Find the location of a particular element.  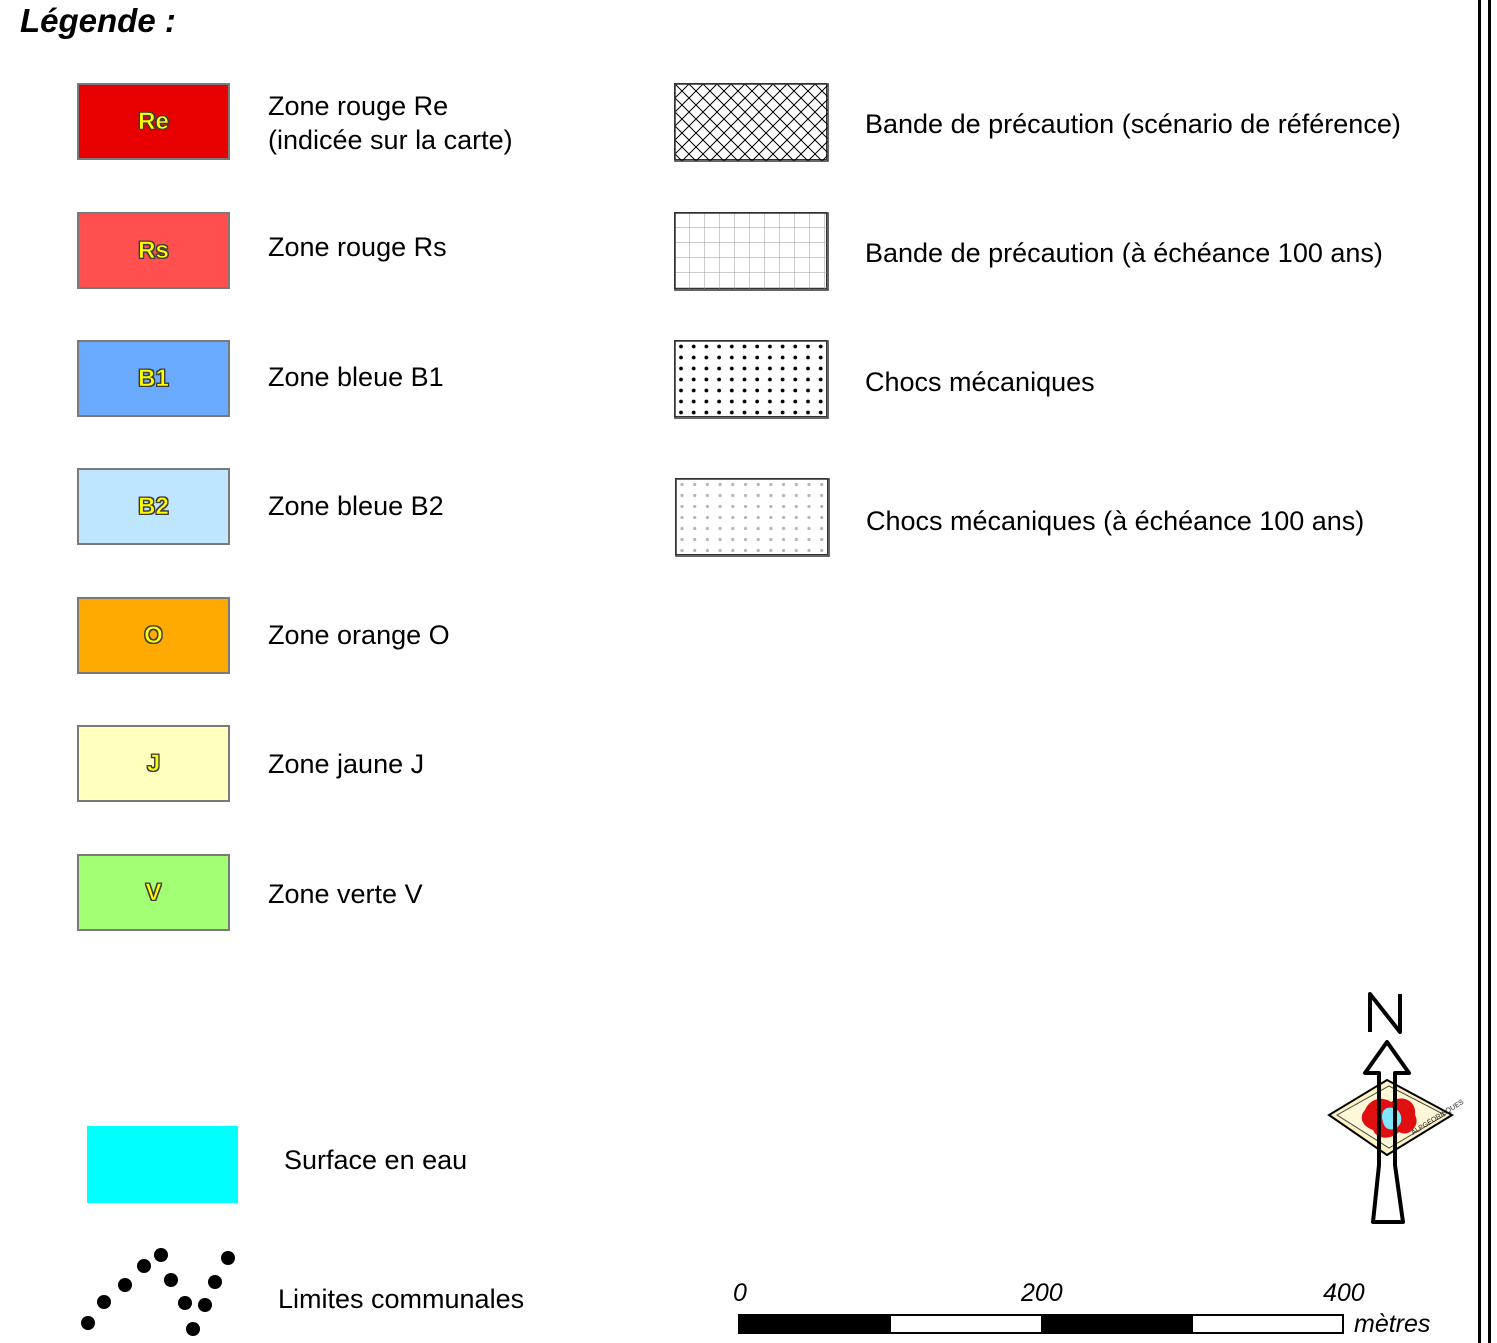

swatch-zone-b1: B1 is located at coordinates (153, 378).